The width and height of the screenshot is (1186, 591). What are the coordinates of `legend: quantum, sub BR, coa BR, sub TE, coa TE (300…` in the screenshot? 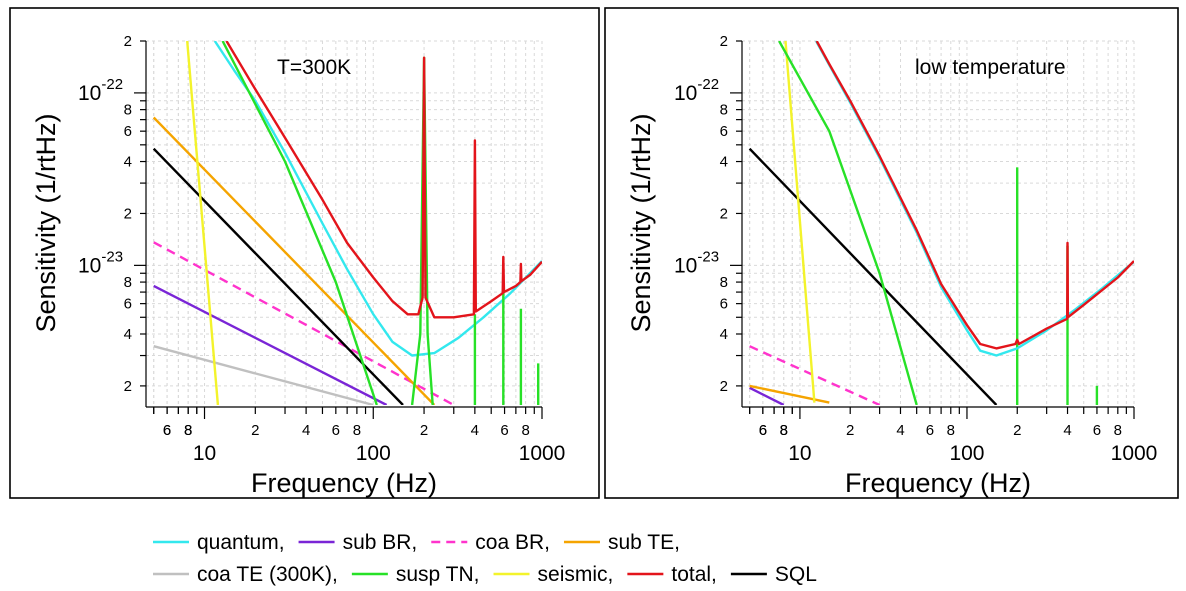 It's located at (485, 558).